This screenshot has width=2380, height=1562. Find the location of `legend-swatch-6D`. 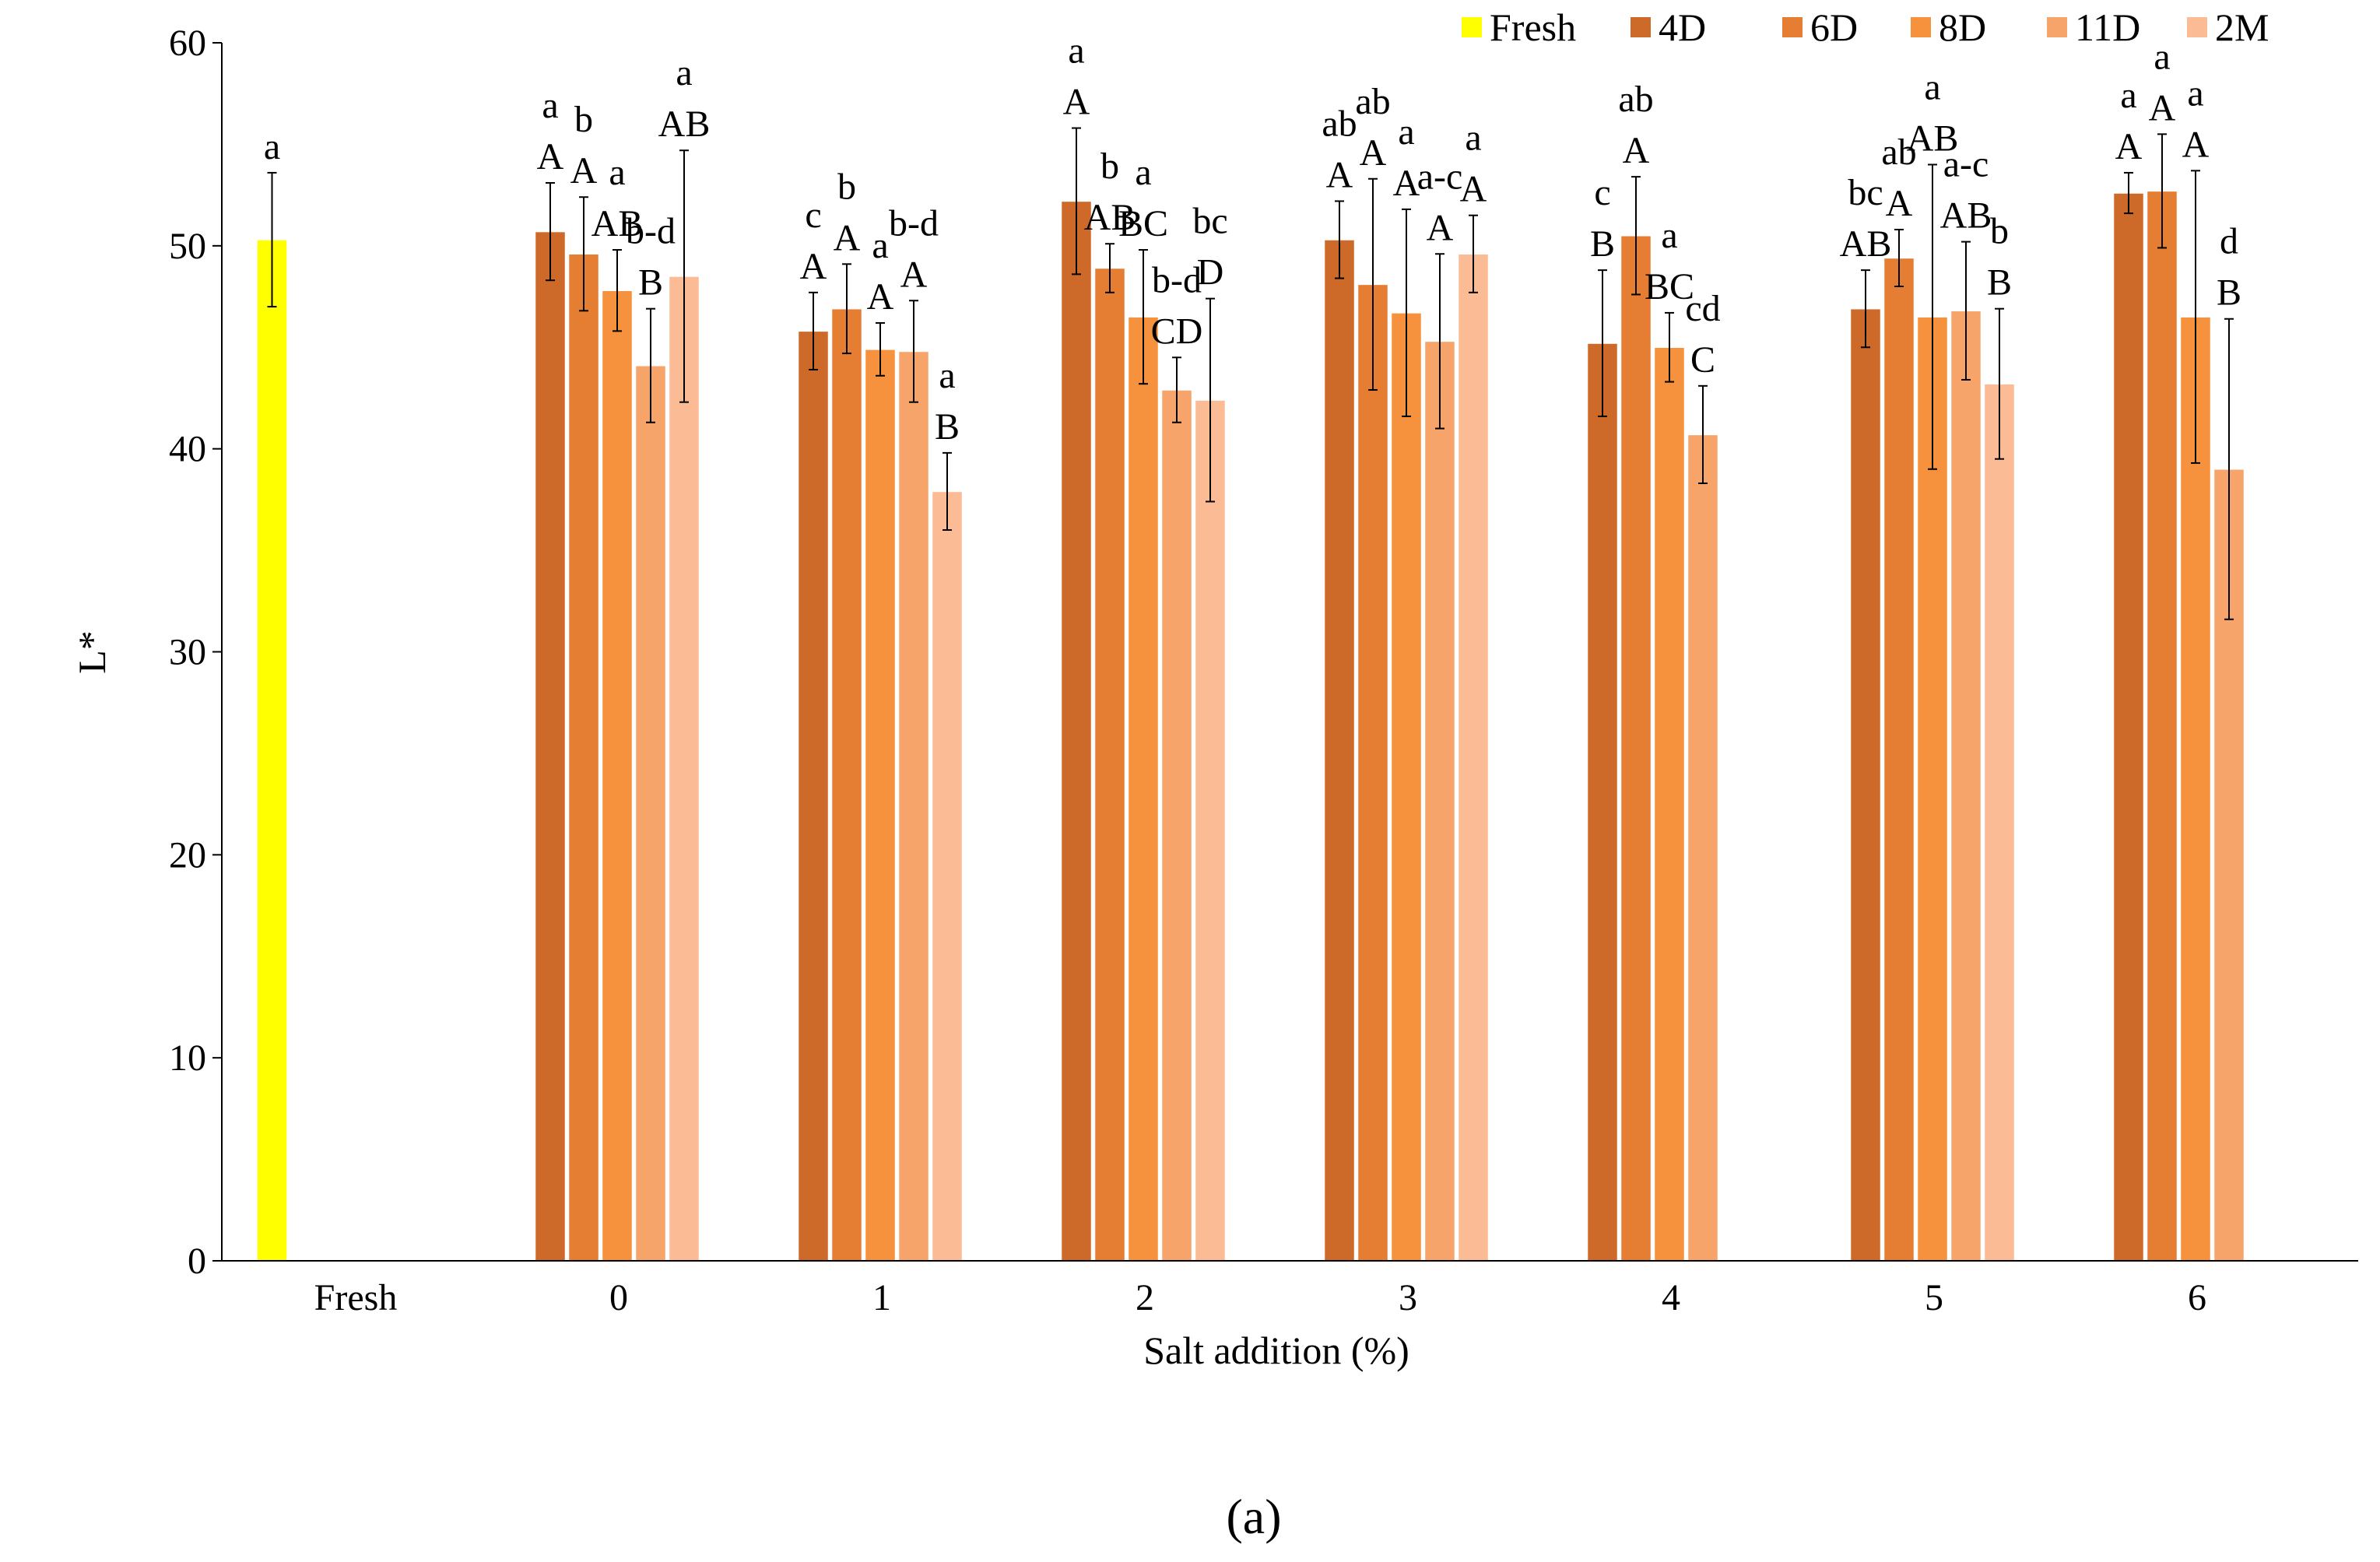

legend-swatch-6D is located at coordinates (1793, 27).